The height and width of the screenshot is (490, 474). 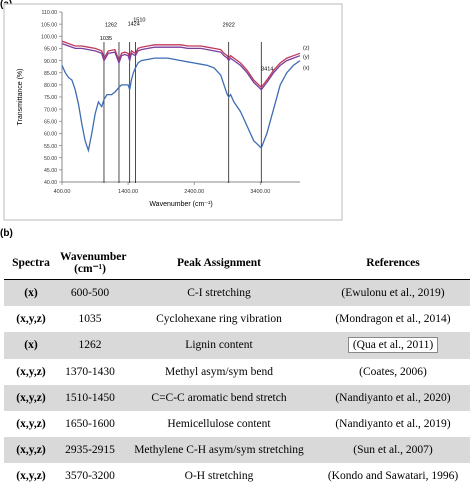 What do you see at coordinates (393, 319) in the screenshot?
I see `cell-reference: (Mondragon et al., 2014)` at bounding box center [393, 319].